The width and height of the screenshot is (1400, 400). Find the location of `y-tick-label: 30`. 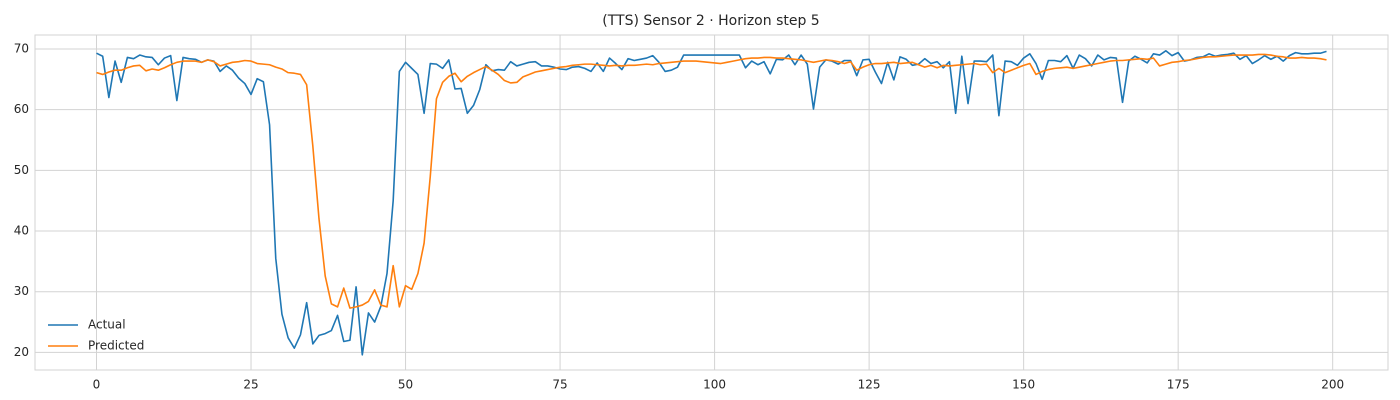

y-tick-label: 30 is located at coordinates (21, 291).